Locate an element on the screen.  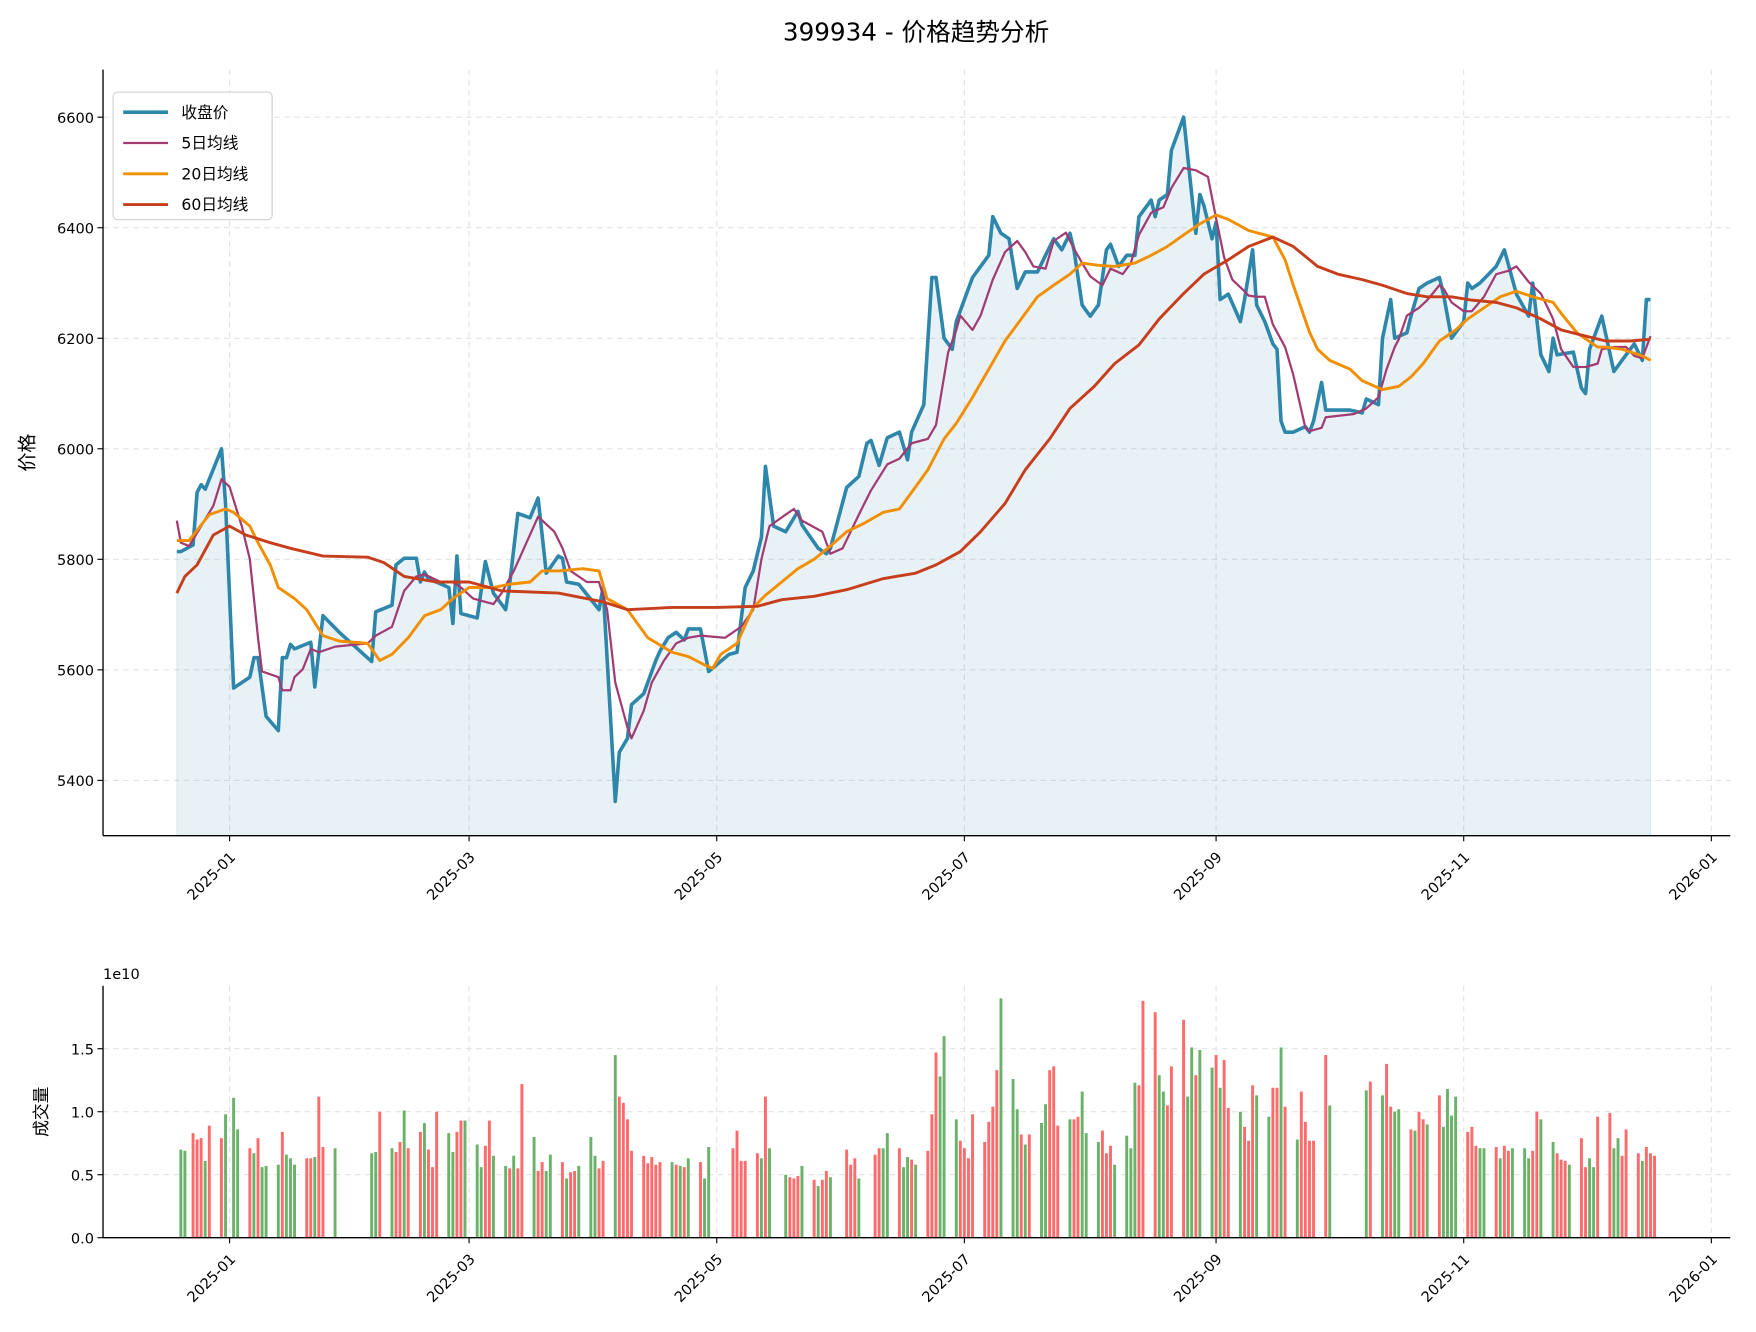
y-tick-label: 1.5 is located at coordinates (82, 1049).